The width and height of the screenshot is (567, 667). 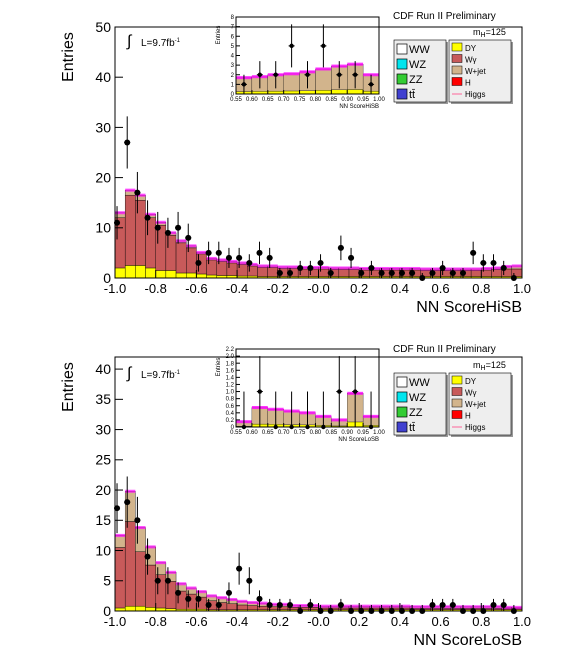 I want to click on y-tick-label: 20, so click(x=103, y=178).